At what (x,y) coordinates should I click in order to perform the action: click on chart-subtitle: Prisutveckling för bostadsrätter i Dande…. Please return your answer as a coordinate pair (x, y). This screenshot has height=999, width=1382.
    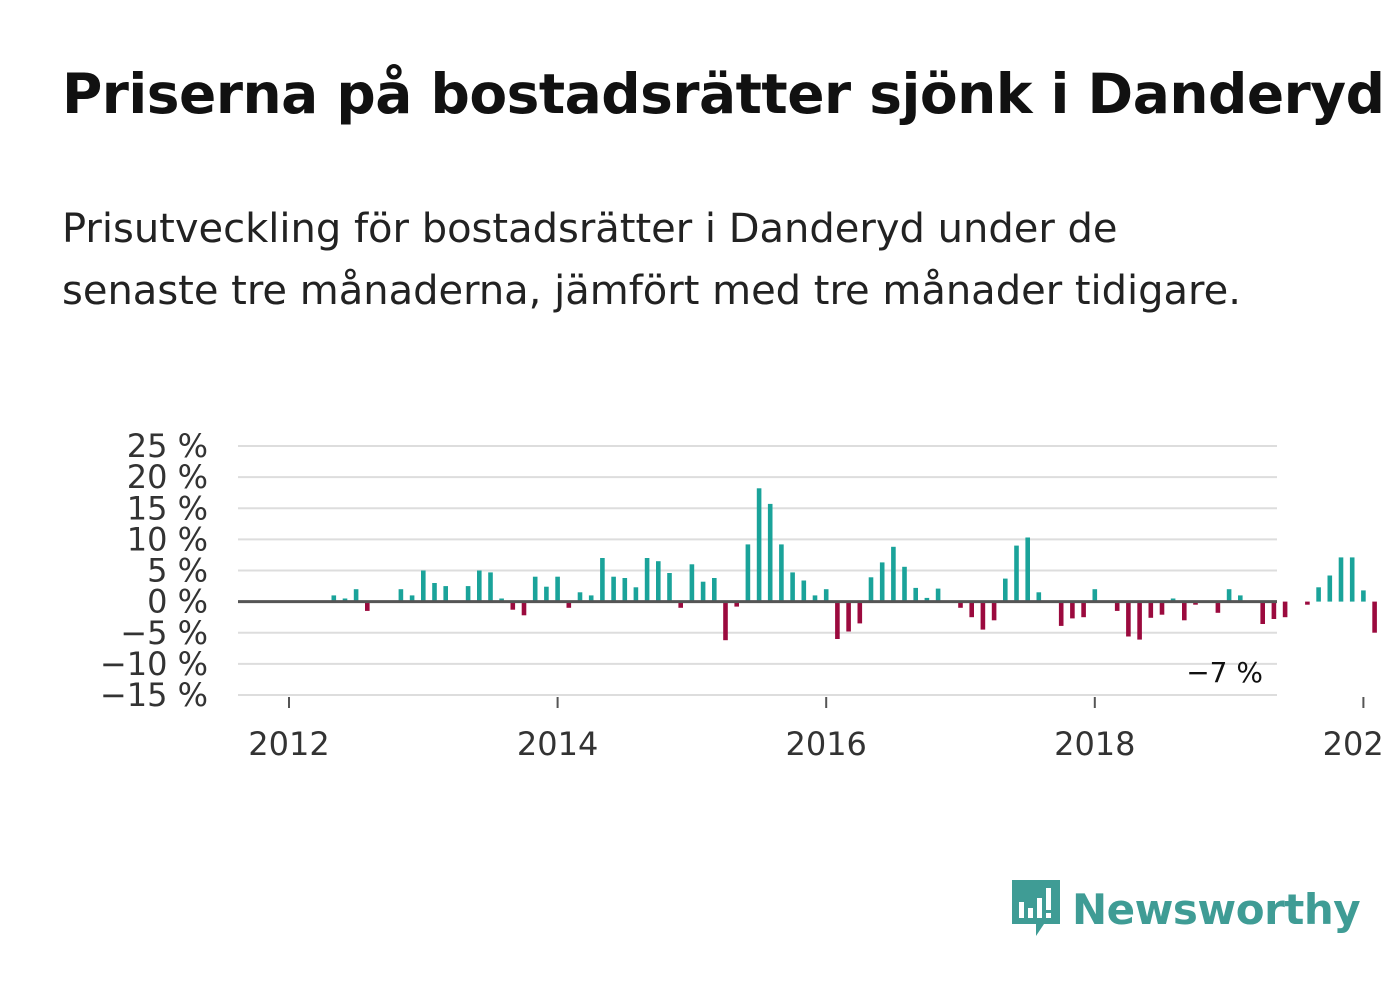
    Looking at the image, I should click on (651, 260).